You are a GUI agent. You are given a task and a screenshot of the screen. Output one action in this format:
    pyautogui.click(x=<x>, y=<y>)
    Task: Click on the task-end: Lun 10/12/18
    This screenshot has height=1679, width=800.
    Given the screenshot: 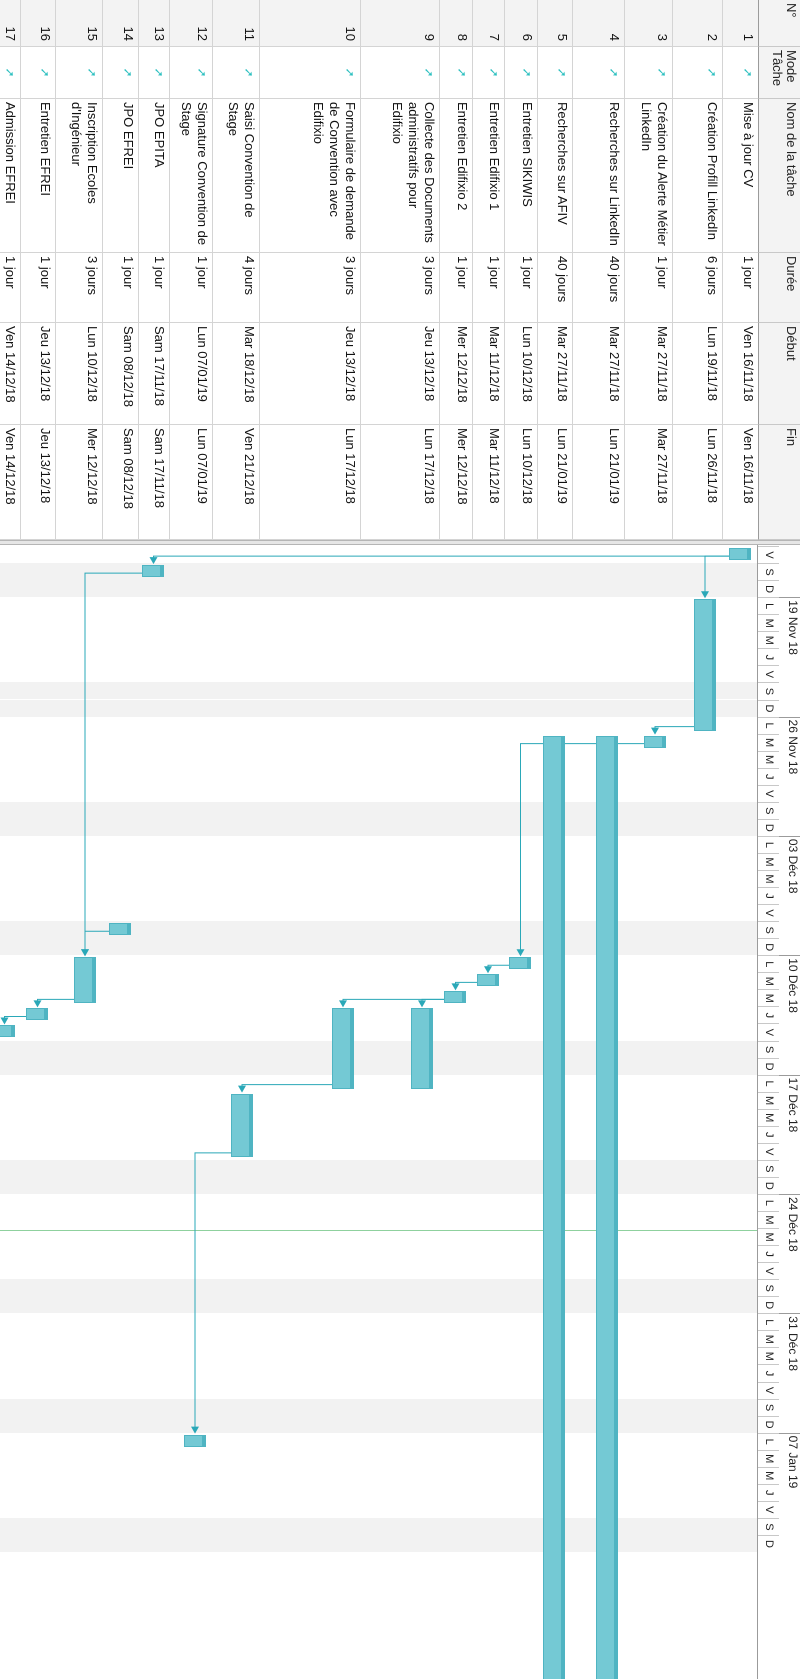 What is the action you would take?
    pyautogui.click(x=520, y=482)
    